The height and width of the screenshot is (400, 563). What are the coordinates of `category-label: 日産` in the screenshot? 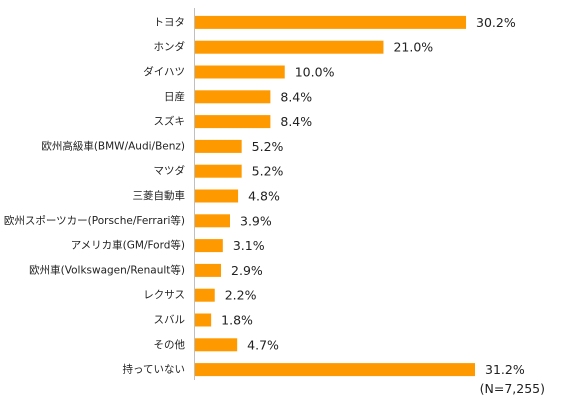 It's located at (174, 96).